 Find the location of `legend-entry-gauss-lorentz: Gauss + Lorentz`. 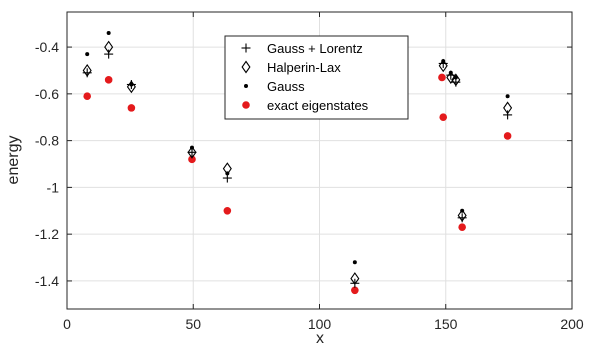

legend-entry-gauss-lorentz: Gauss + Lorentz is located at coordinates (315, 48).